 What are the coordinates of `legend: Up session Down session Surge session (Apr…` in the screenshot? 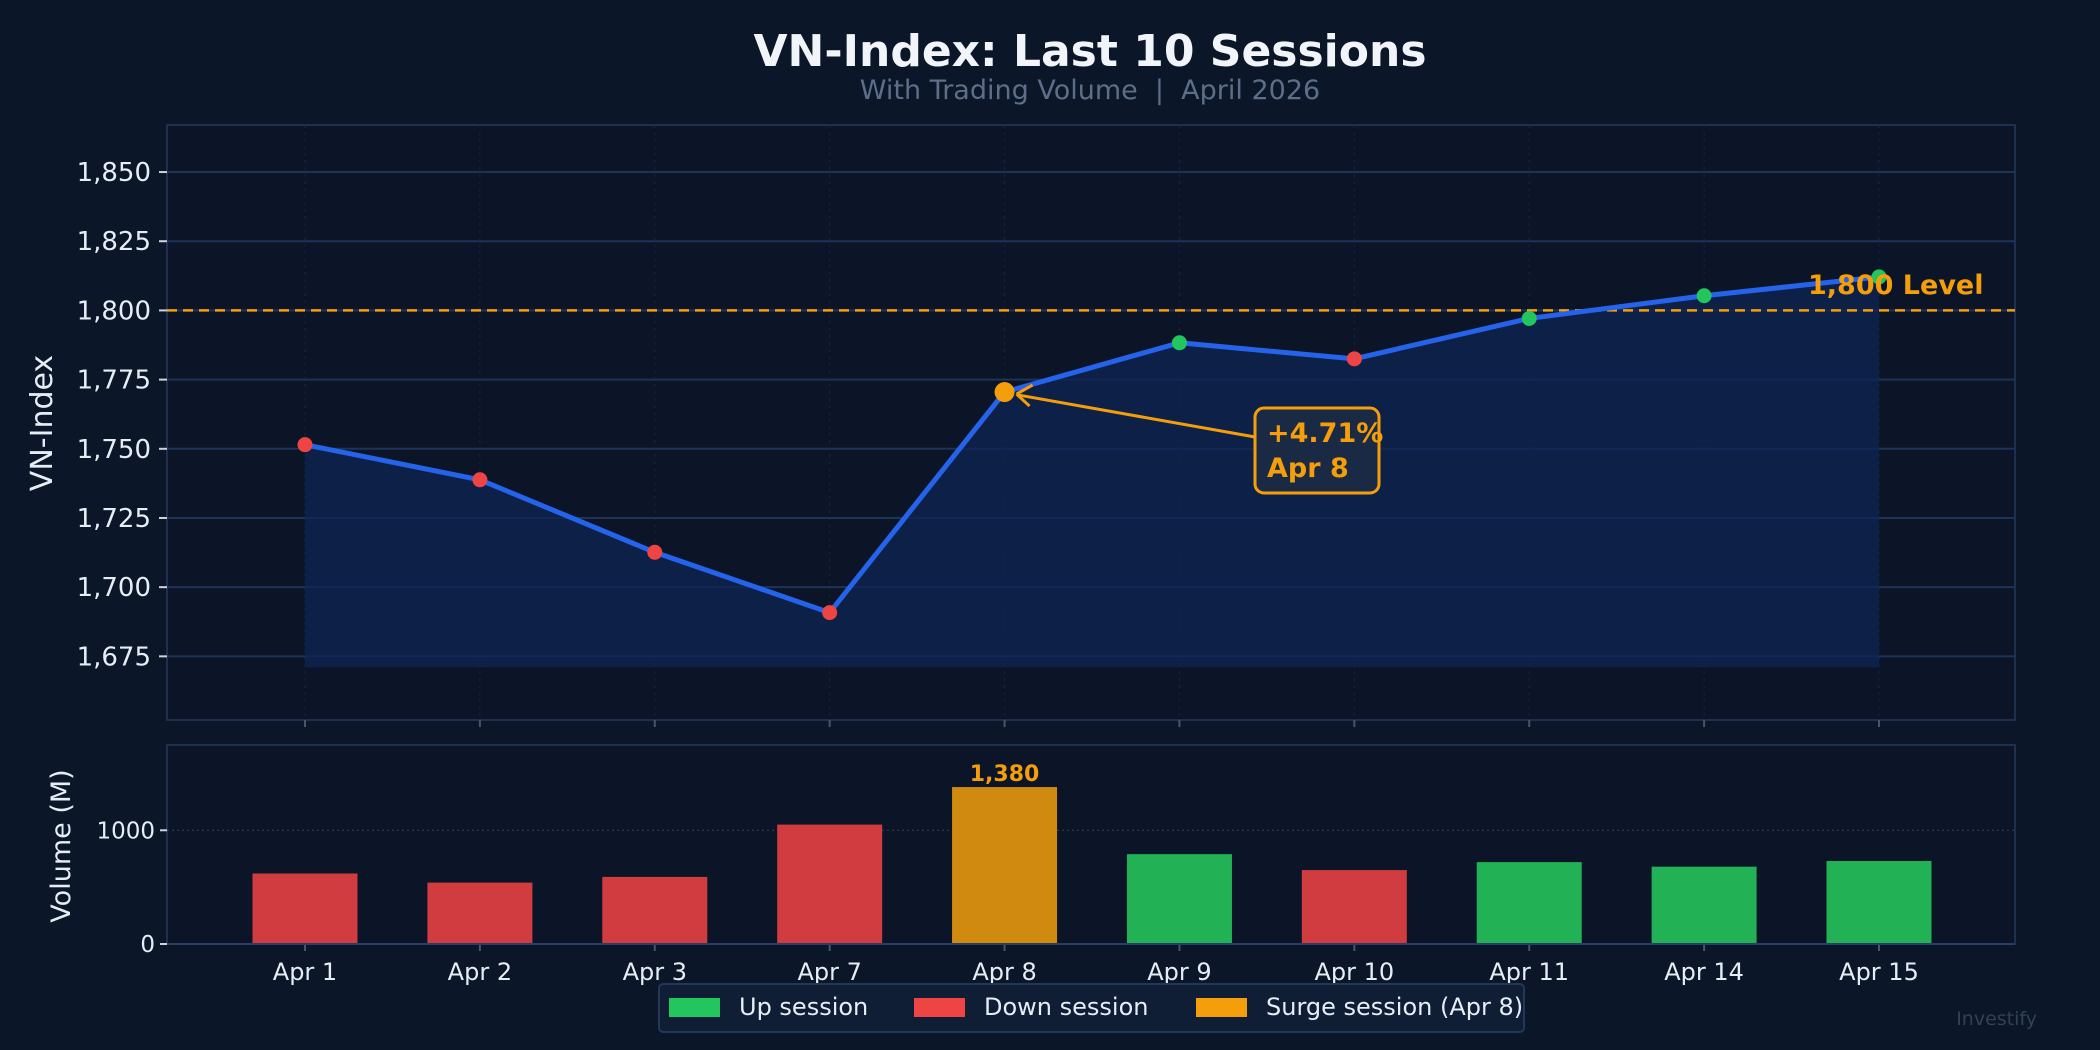 It's located at (1091, 1008).